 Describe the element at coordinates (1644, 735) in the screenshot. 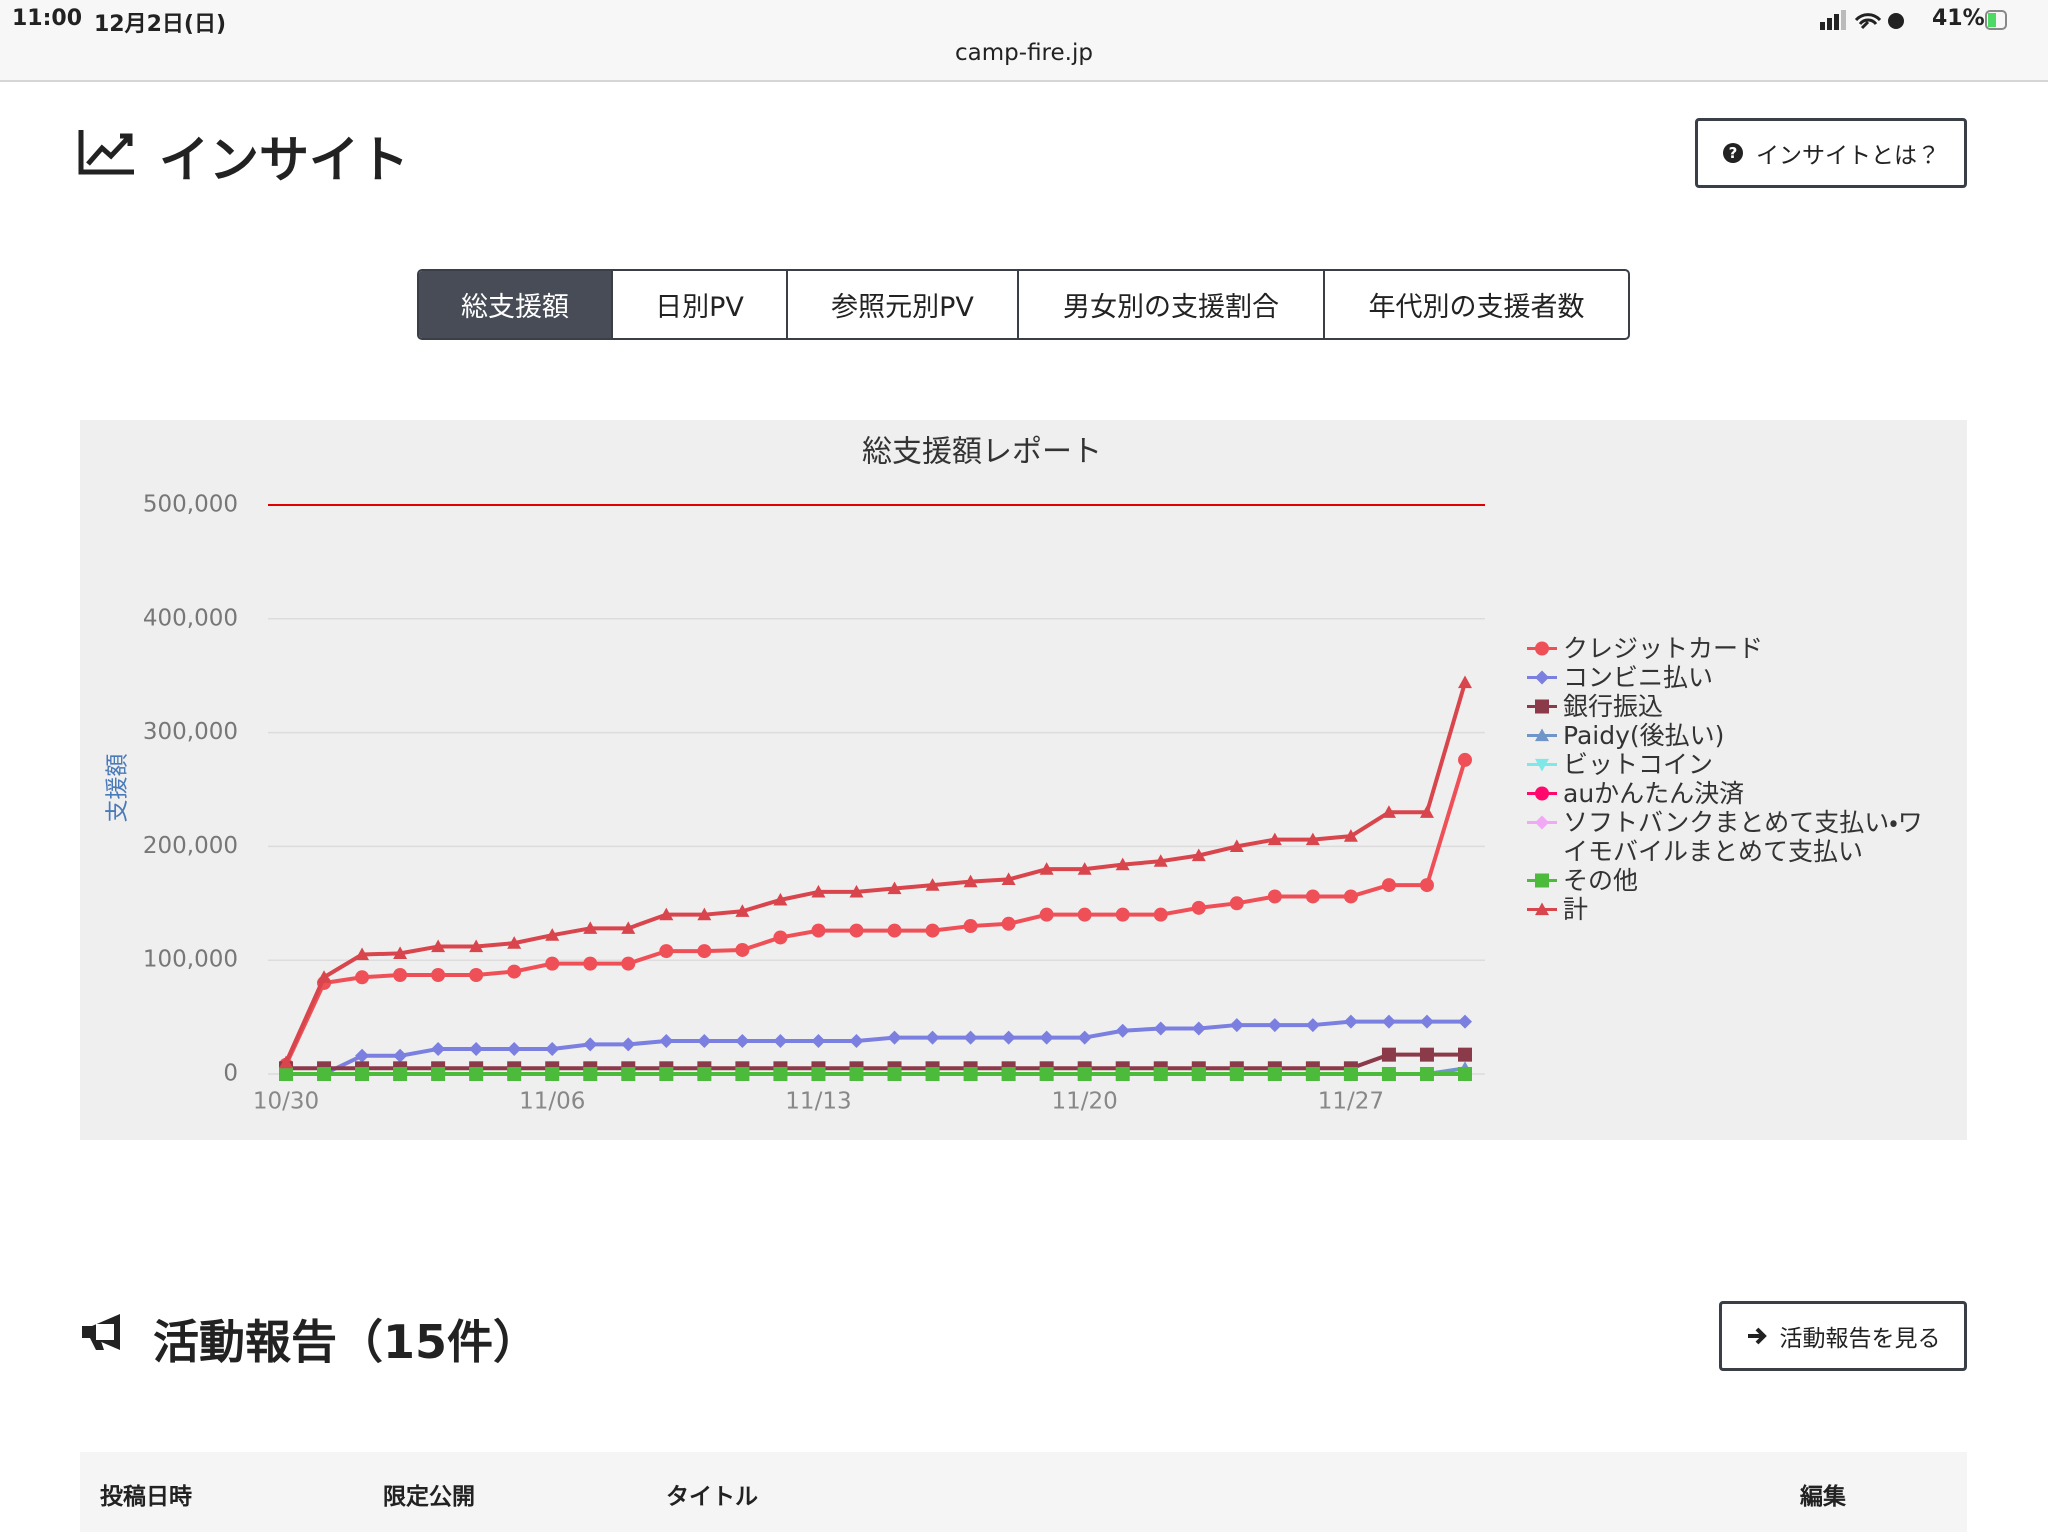

I see `legend-label: Paidy(後払い)` at that location.